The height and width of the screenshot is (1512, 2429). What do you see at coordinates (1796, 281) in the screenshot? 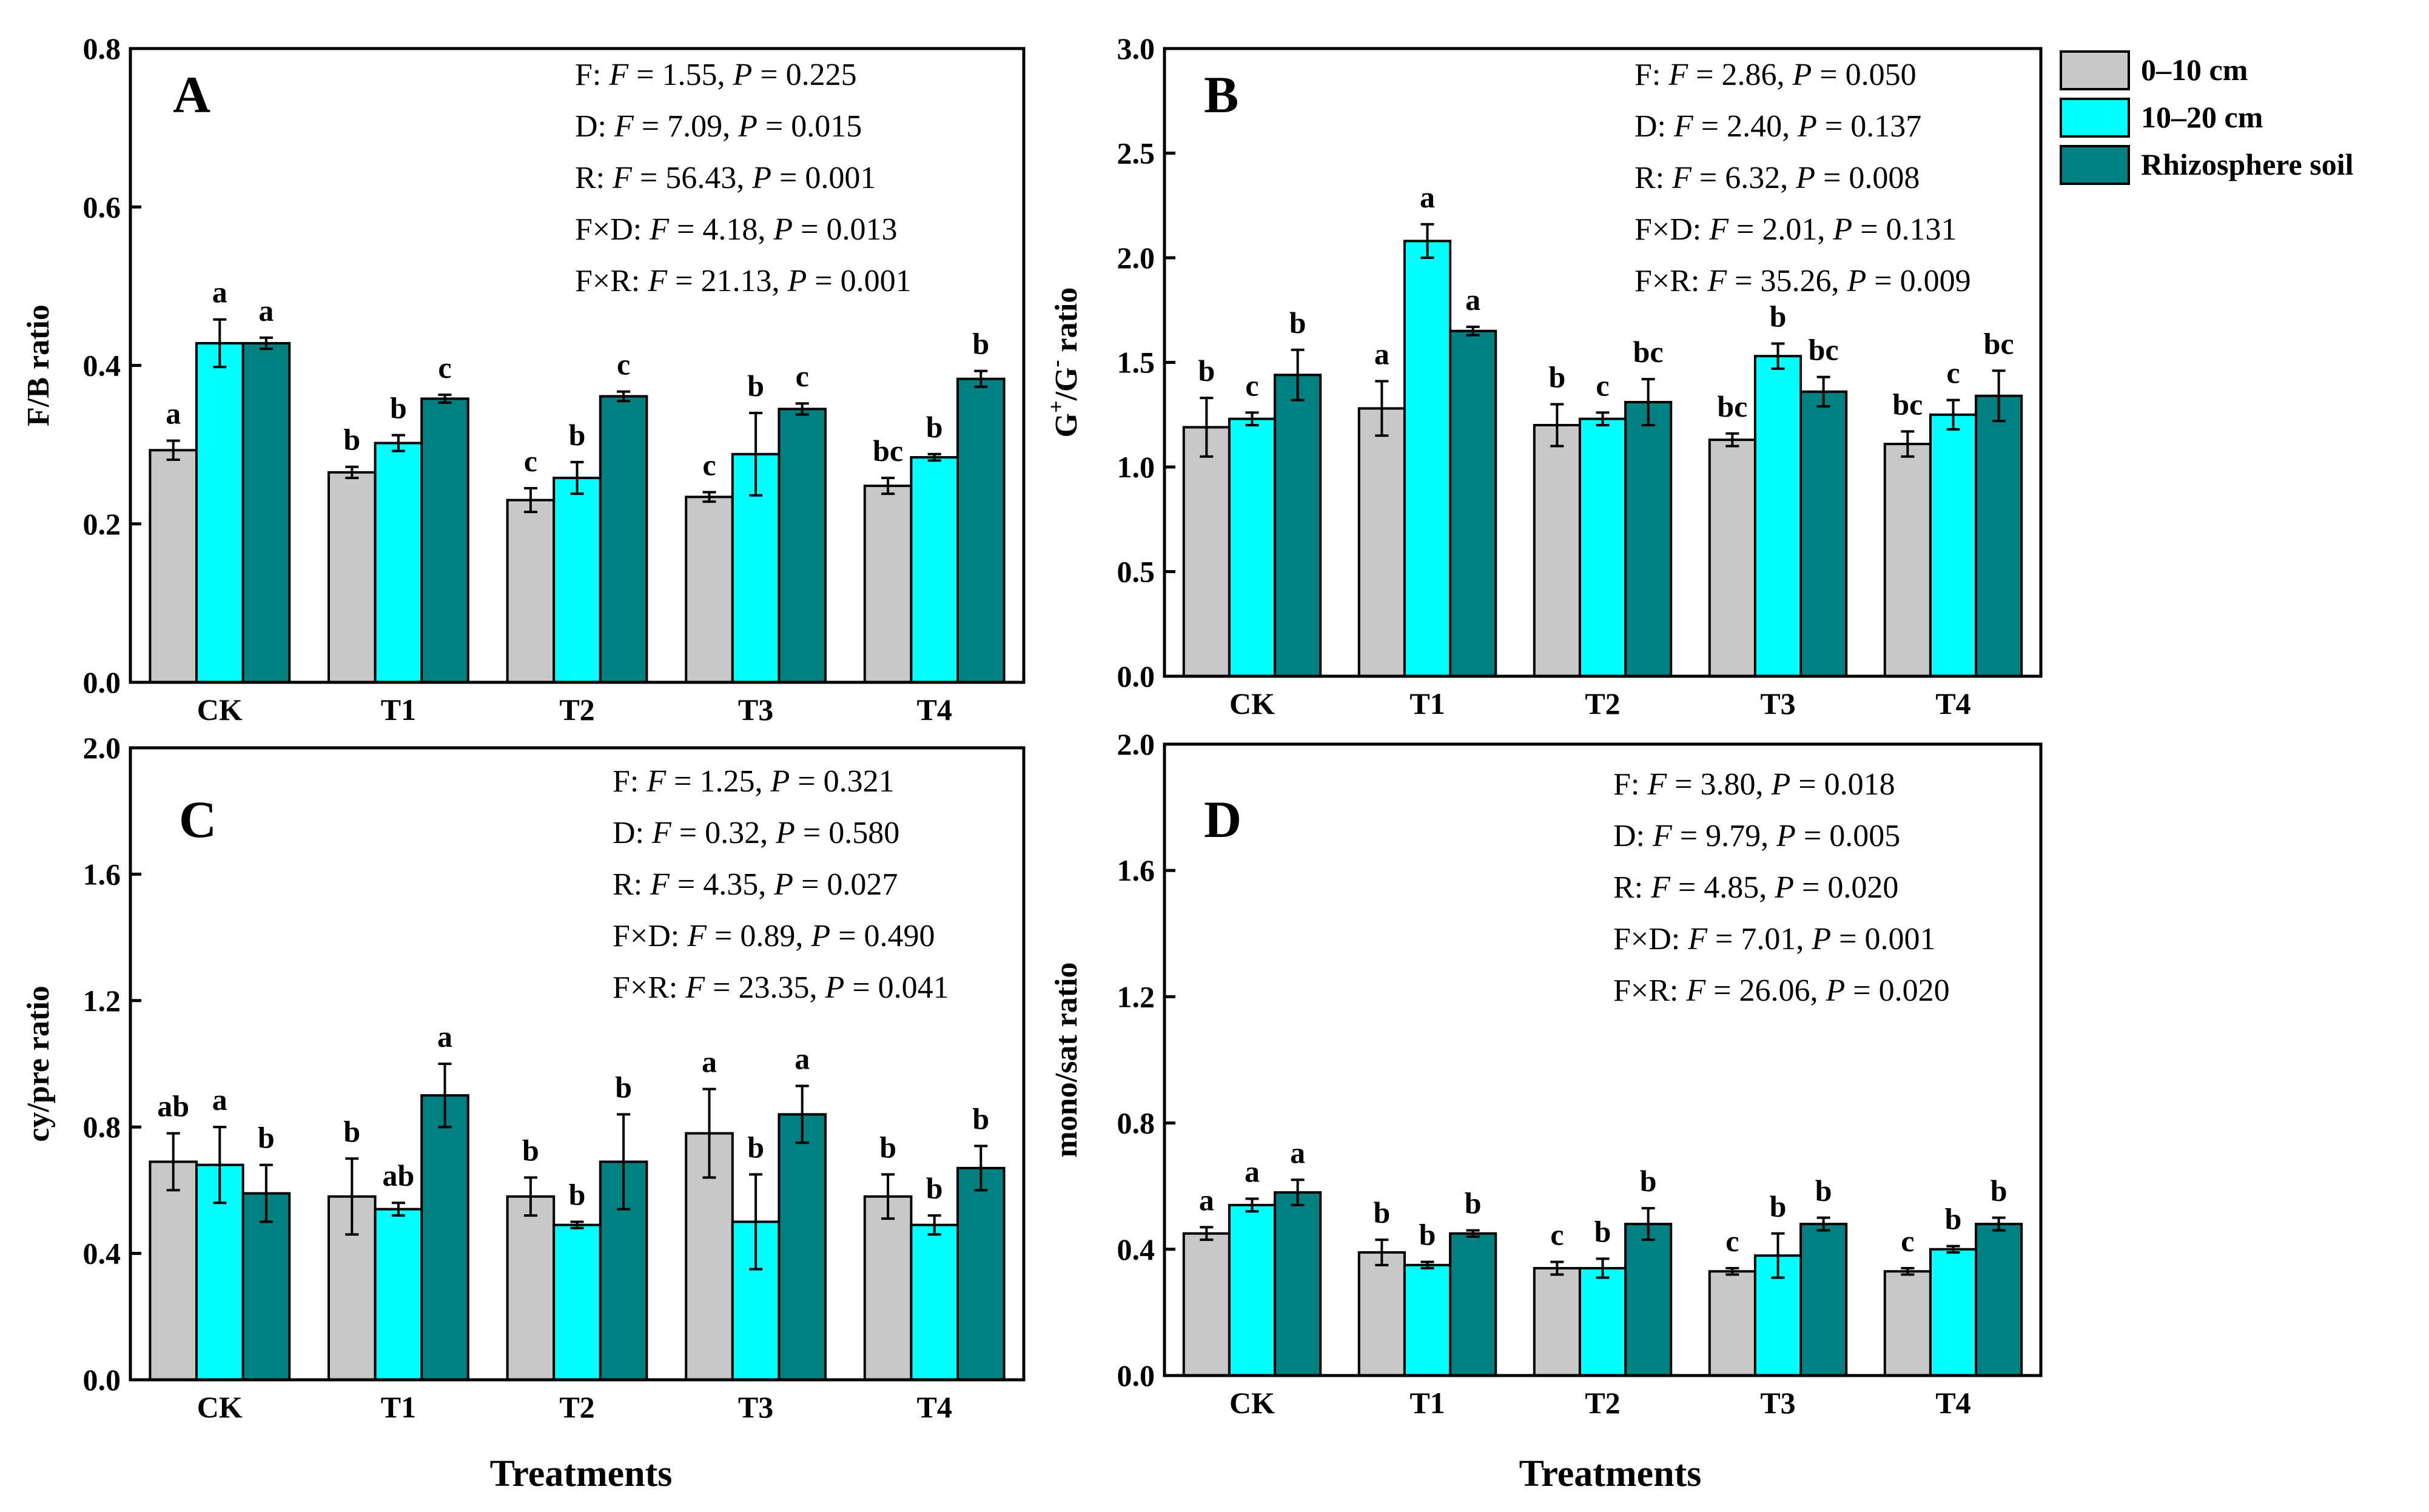
I see `stat-f-value: 35.26` at bounding box center [1796, 281].